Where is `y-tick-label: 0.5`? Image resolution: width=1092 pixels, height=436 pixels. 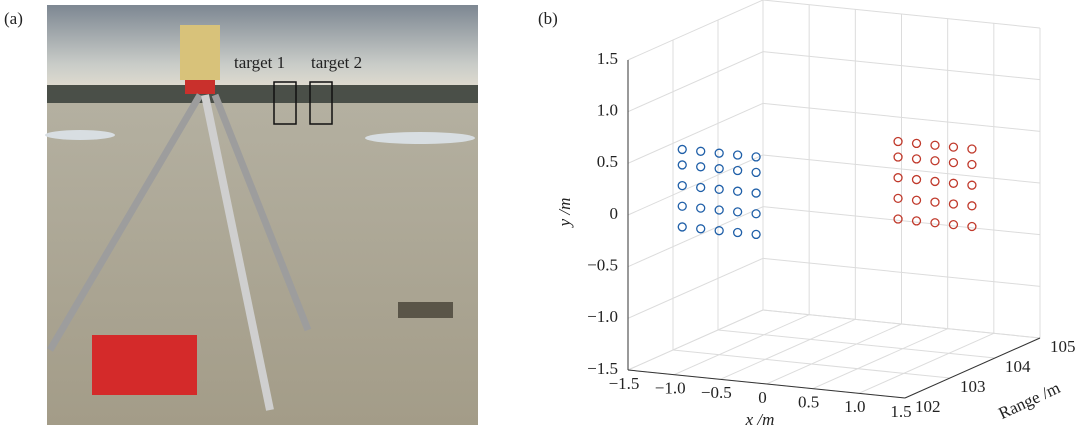 y-tick-label: 0.5 is located at coordinates (607, 161).